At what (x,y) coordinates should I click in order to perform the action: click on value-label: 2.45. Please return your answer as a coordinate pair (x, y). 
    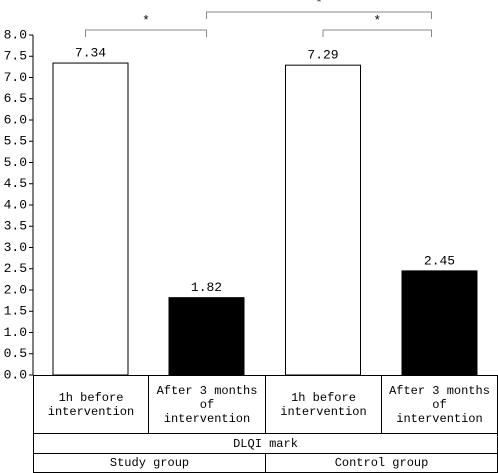
    Looking at the image, I should click on (439, 260).